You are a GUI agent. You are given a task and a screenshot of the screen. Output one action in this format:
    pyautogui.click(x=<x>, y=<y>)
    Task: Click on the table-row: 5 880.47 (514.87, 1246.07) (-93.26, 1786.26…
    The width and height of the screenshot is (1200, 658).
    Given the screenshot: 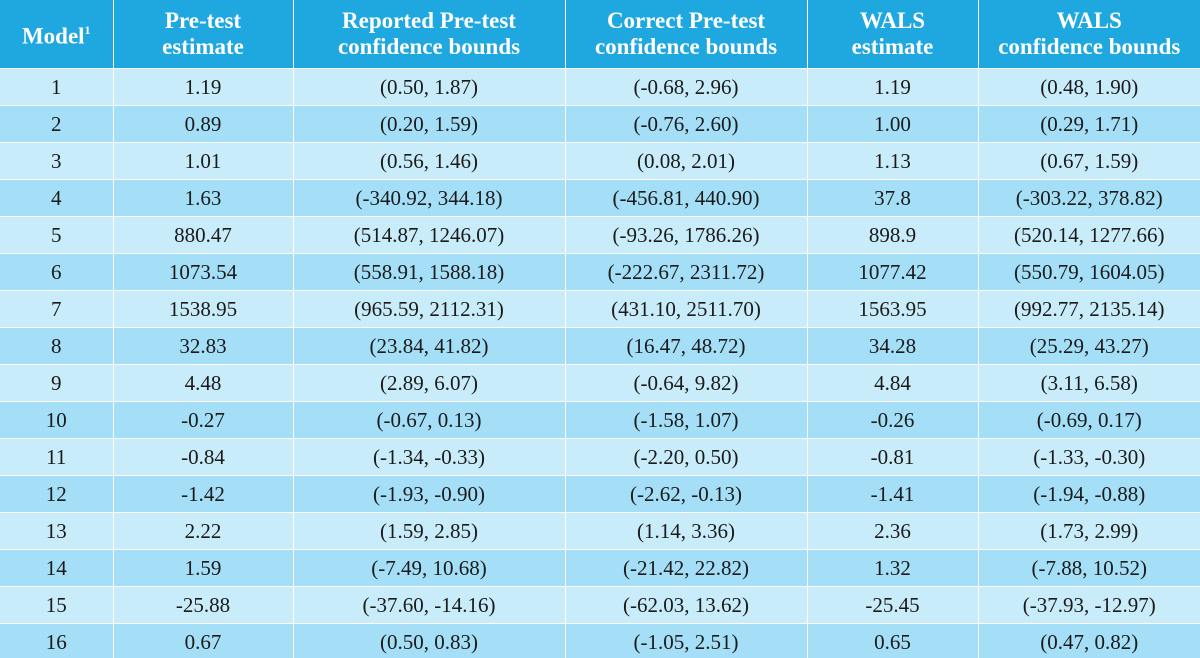 What is the action you would take?
    pyautogui.click(x=600, y=235)
    